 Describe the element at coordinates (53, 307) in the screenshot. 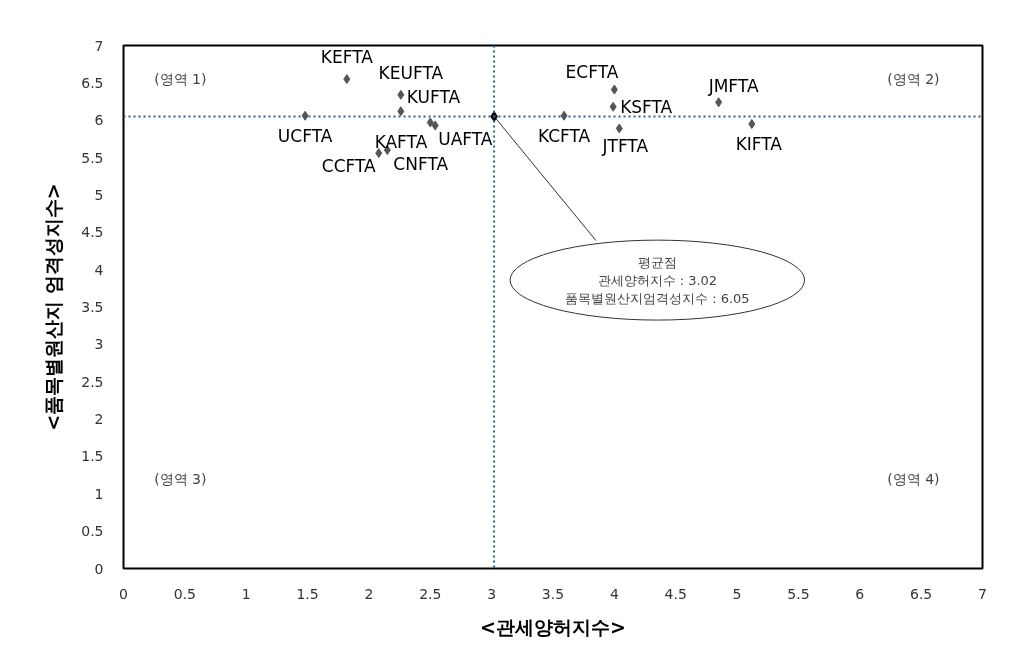

I see `y-axis-title: <품목별원산지 엄격성지수>` at that location.